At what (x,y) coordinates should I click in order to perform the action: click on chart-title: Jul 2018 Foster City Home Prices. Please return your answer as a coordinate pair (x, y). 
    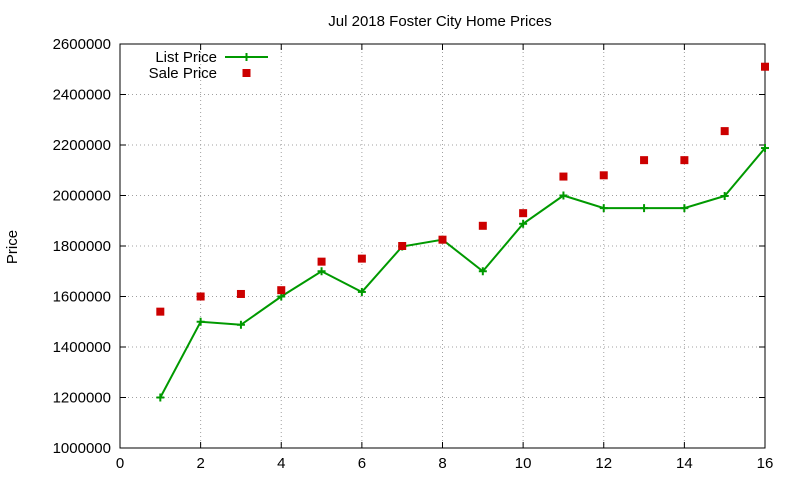
    Looking at the image, I should click on (439, 21).